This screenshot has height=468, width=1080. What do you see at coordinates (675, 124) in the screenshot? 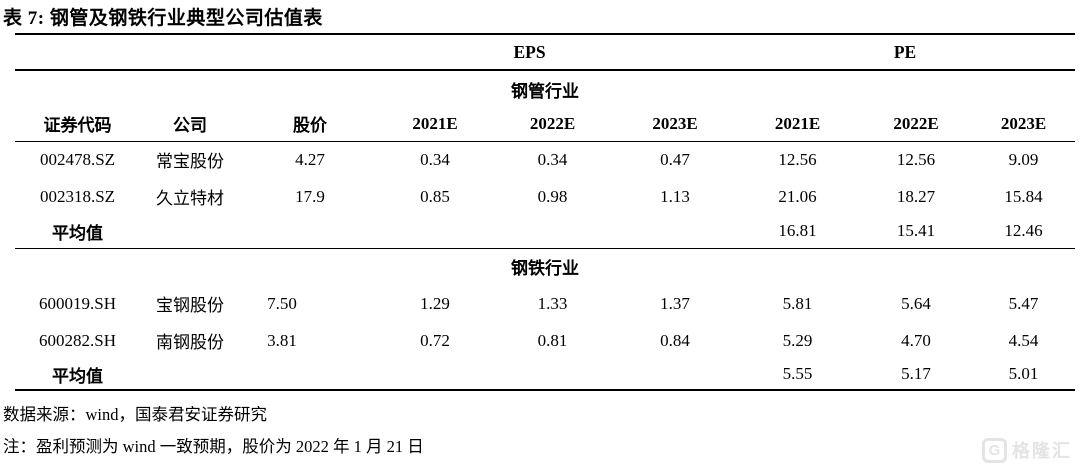
I see `col-header-eps-2023e: 2023E` at bounding box center [675, 124].